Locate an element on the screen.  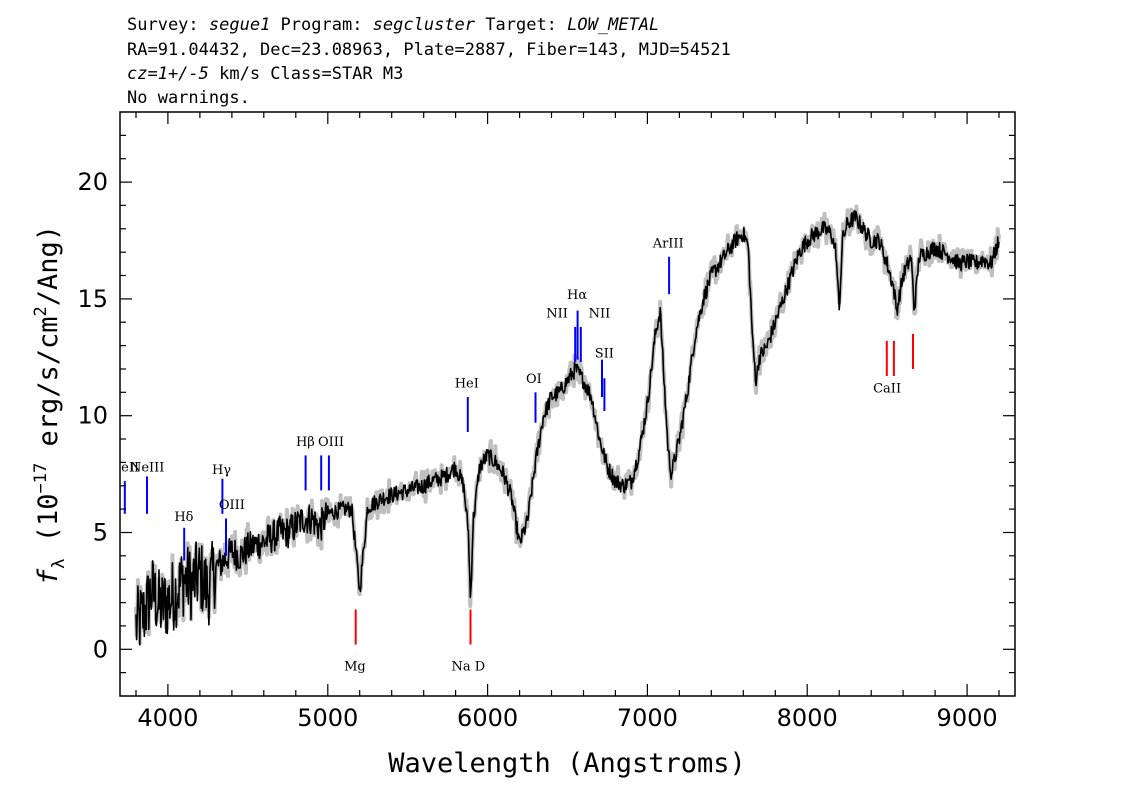
line-label-8: OI is located at coordinates (534, 379).